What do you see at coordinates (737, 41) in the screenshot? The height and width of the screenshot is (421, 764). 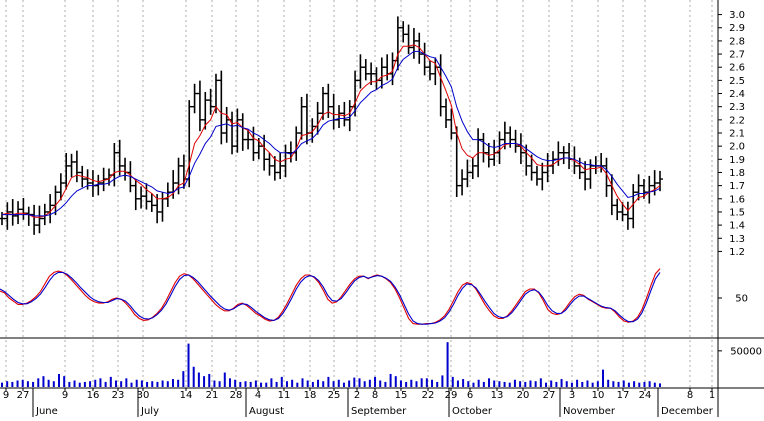 I see `price-y-label: 2.8` at bounding box center [737, 41].